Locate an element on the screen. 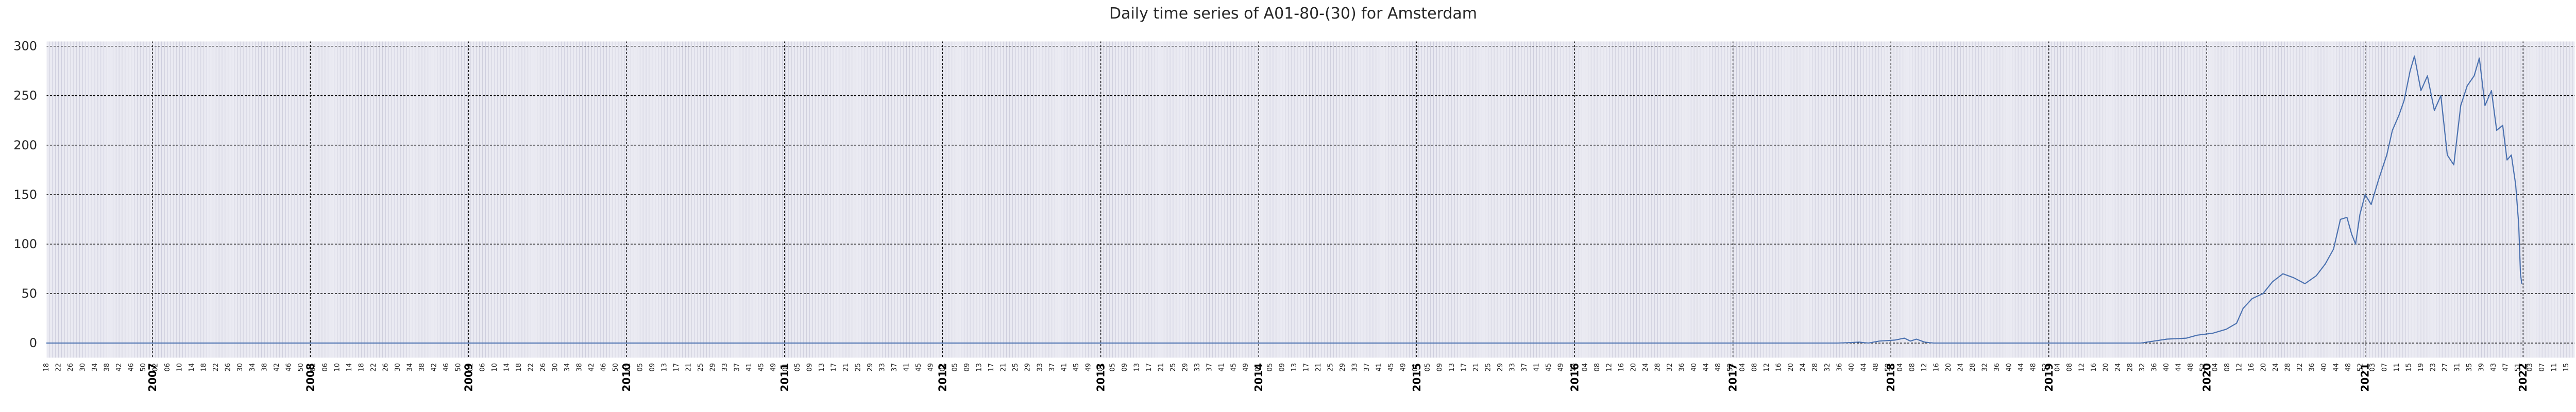 This screenshot has height=412, width=2576. year-tick-label: 2019 is located at coordinates (2049, 378).